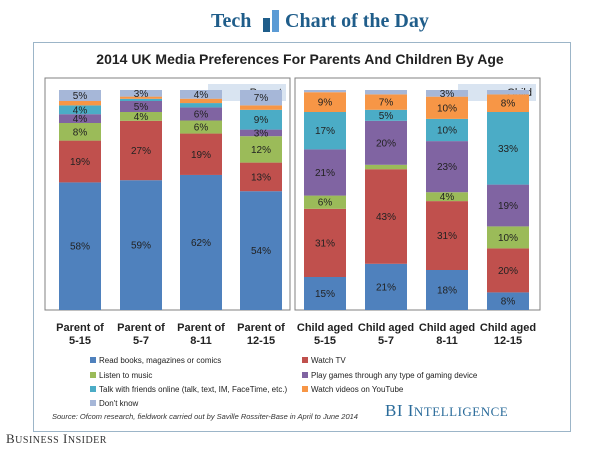 Image resolution: width=600 pixels, height=450 pixels. What do you see at coordinates (446, 341) in the screenshot?
I see `category-label: 8-11` at bounding box center [446, 341].